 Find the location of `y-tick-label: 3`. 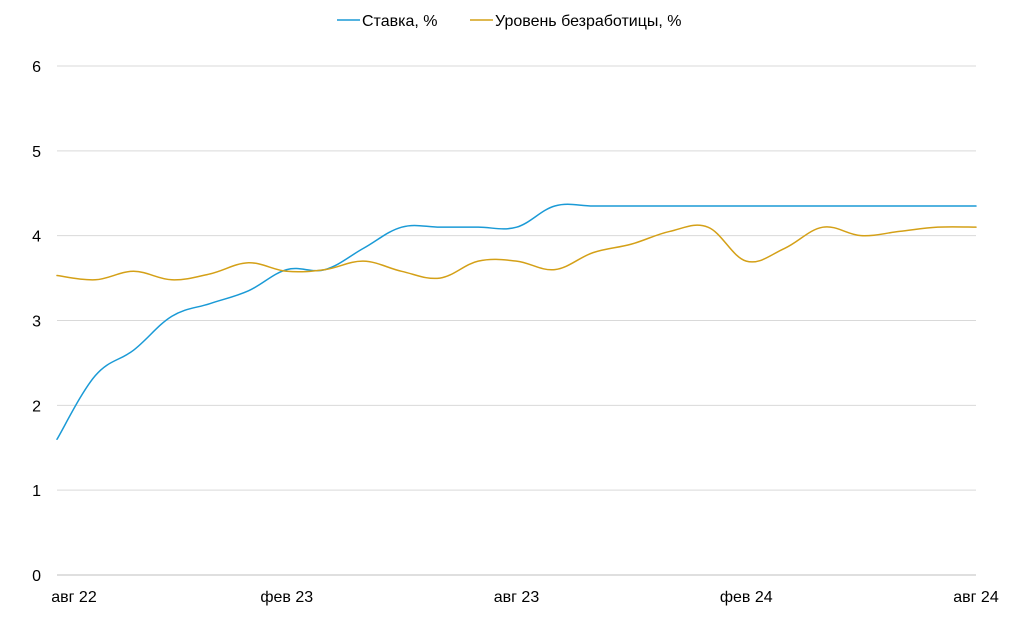

y-tick-label: 3 is located at coordinates (36, 322).